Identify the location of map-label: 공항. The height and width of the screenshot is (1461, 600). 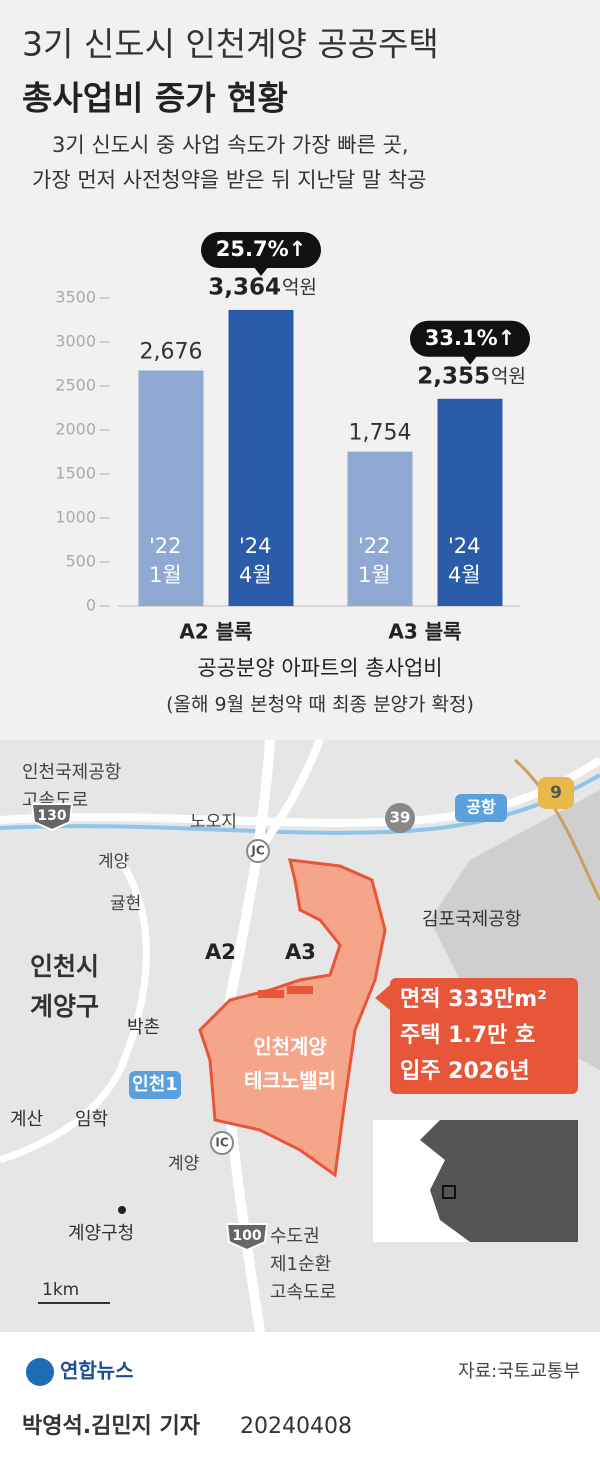
(481, 807).